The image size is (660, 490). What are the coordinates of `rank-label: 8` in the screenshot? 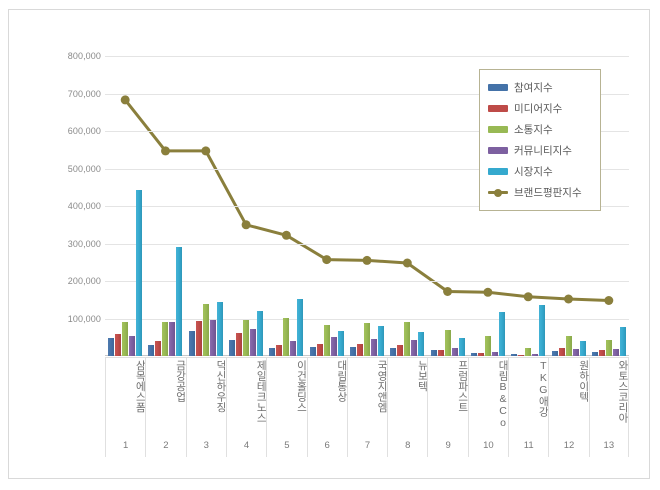 It's located at (407, 445).